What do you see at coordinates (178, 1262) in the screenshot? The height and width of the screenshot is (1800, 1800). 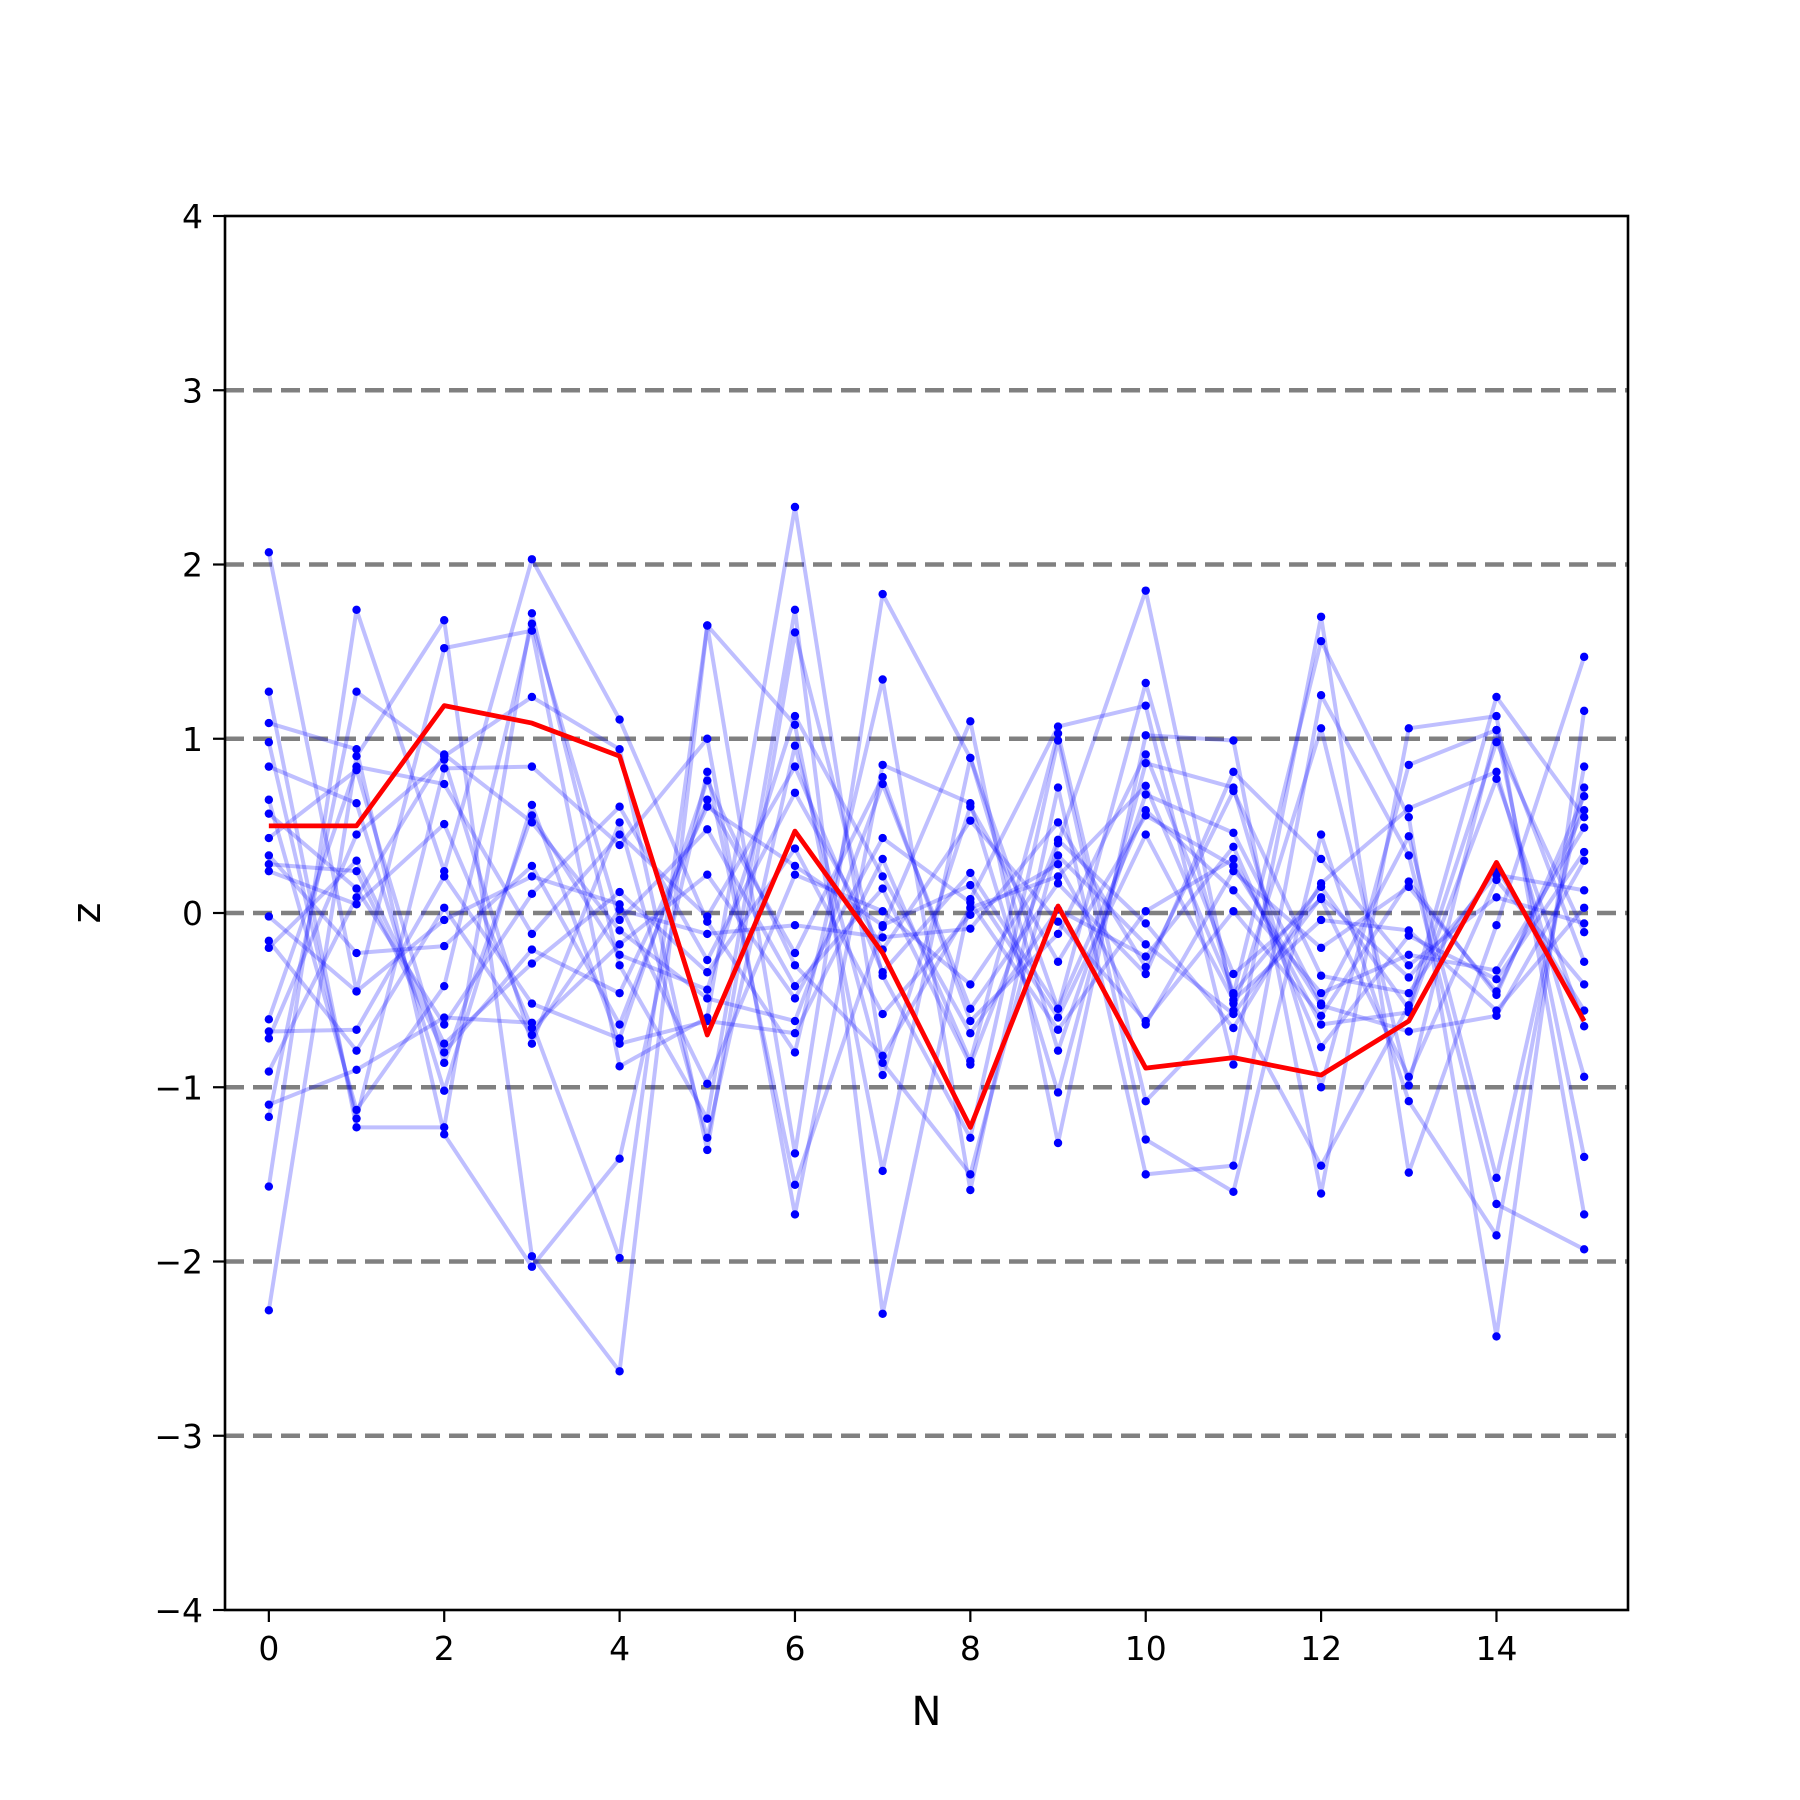 I see `y-tick-label: −2` at bounding box center [178, 1262].